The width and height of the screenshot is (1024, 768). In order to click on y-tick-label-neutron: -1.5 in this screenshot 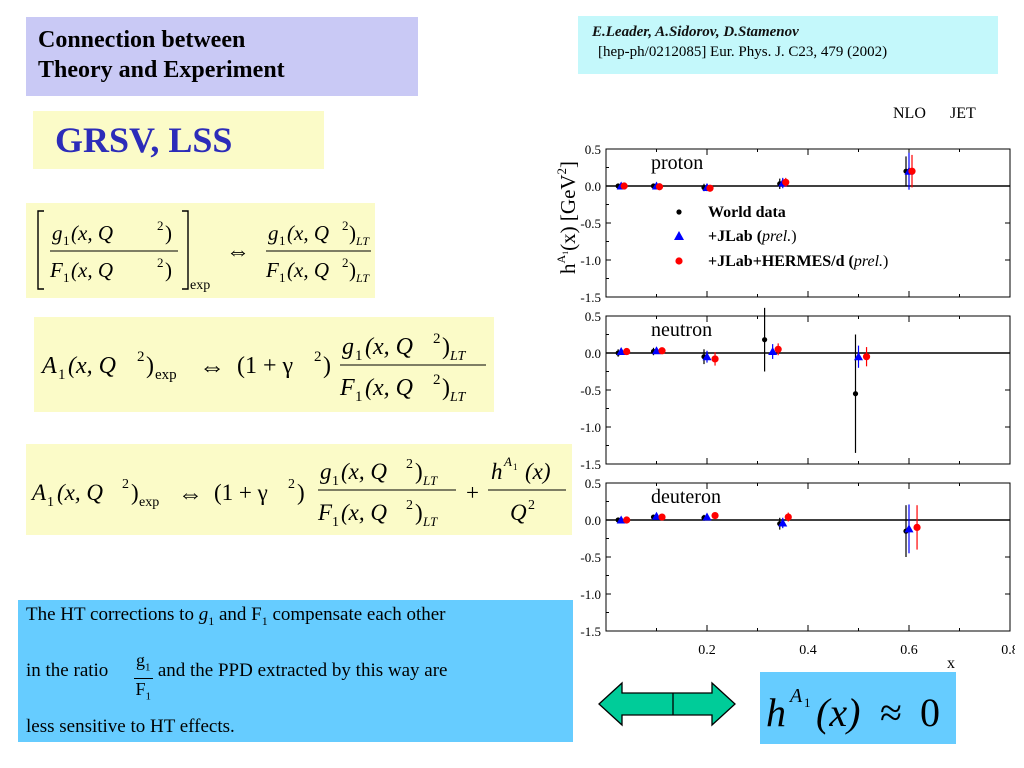, I will do `click(590, 464)`.